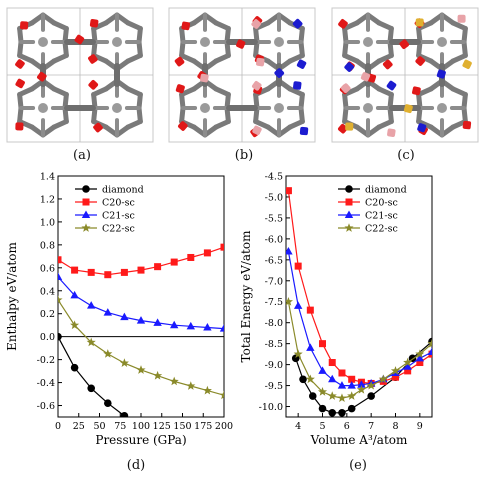 This screenshot has width=485, height=485. Describe the element at coordinates (140, 440) in the screenshot. I see `x-axis-label: Pressure (GPa)` at that location.